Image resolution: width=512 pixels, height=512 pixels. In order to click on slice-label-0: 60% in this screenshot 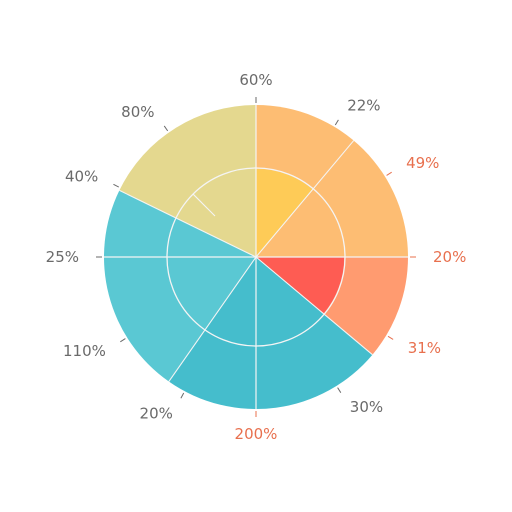, I will do `click(255, 80)`.